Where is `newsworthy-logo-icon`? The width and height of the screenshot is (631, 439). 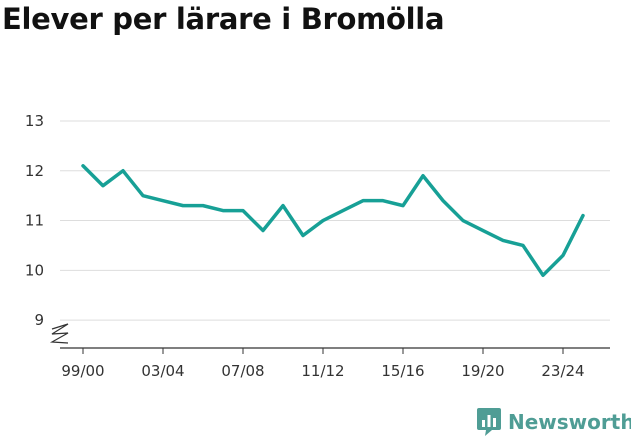
newsworthy-logo-icon is located at coordinates (489, 422).